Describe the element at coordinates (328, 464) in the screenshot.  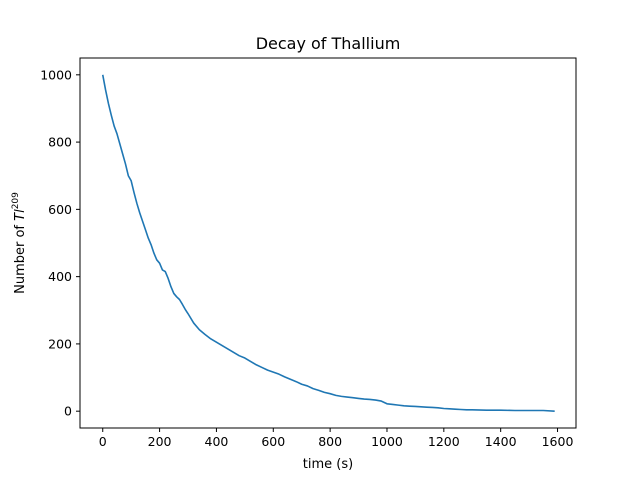
I see `x-axis-label: time (s)` at that location.